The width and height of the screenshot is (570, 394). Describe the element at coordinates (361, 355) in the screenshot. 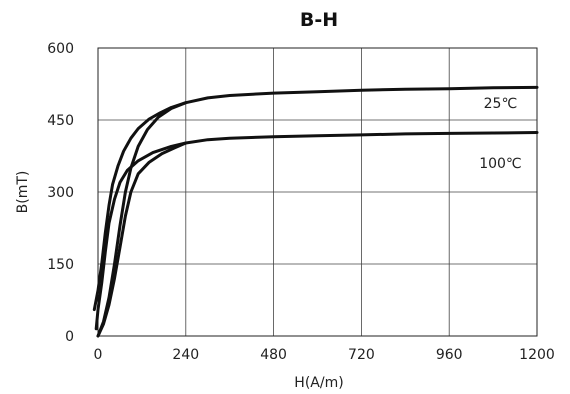

I see `x-tick-label: 720` at that location.